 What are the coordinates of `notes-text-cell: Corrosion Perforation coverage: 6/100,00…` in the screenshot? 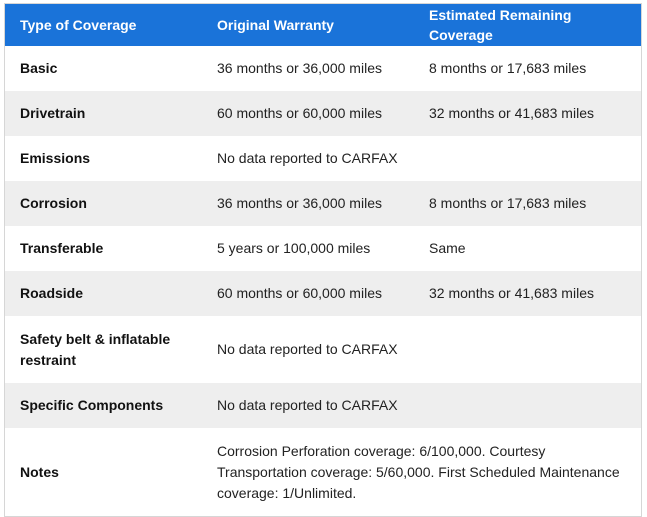 It's located at (418, 471).